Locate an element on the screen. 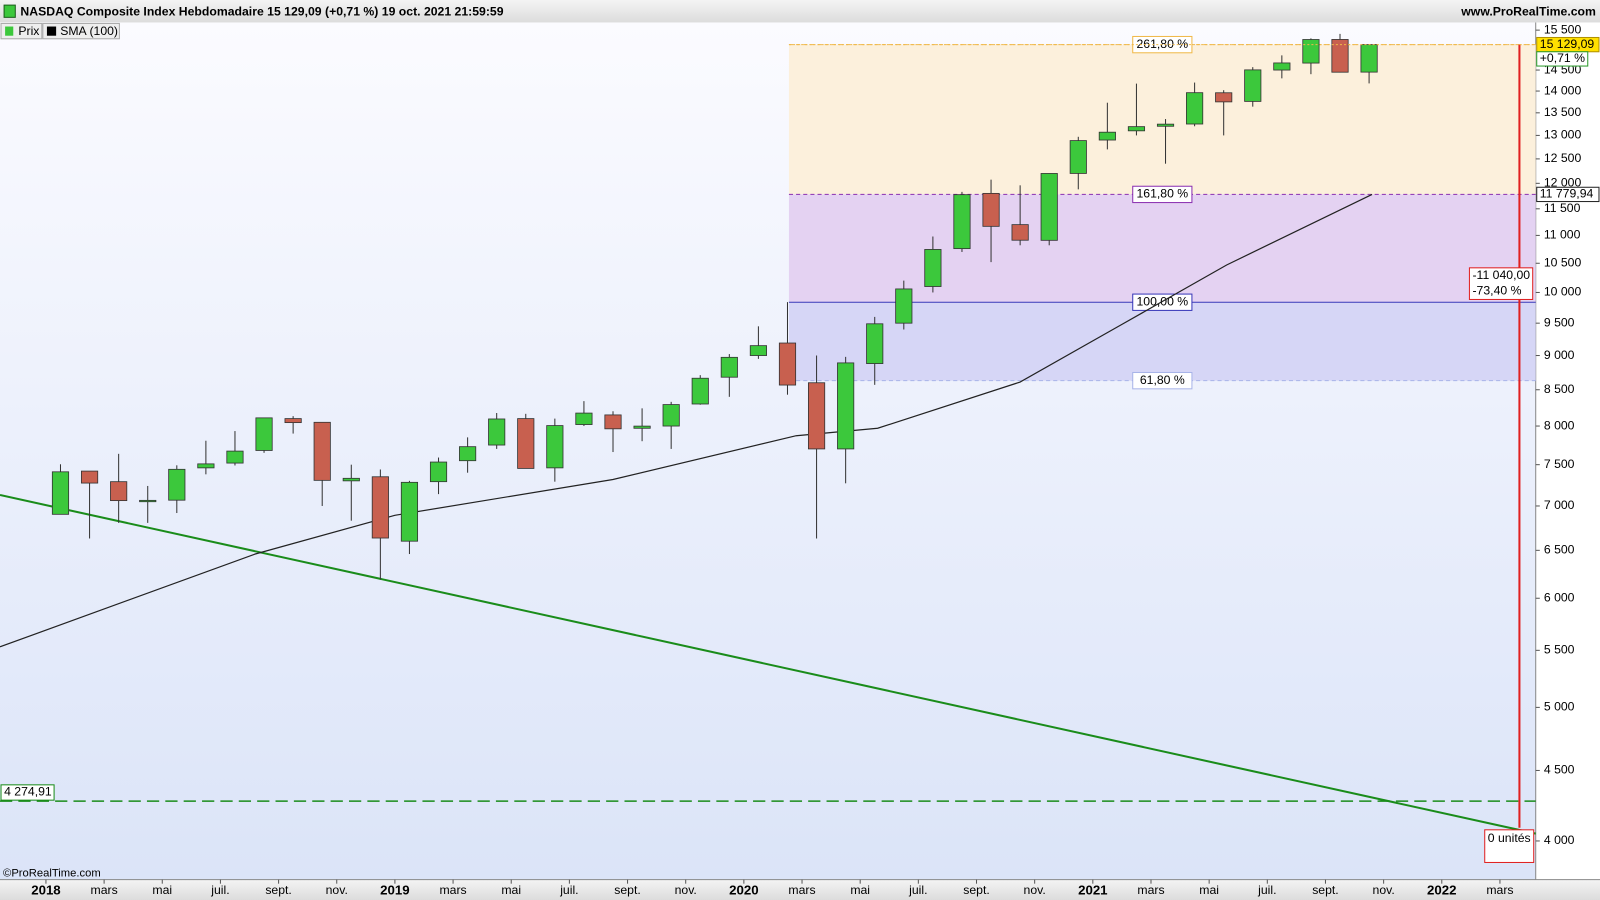 This screenshot has width=1600, height=900. y-tick-label: 15 500 is located at coordinates (1563, 29).